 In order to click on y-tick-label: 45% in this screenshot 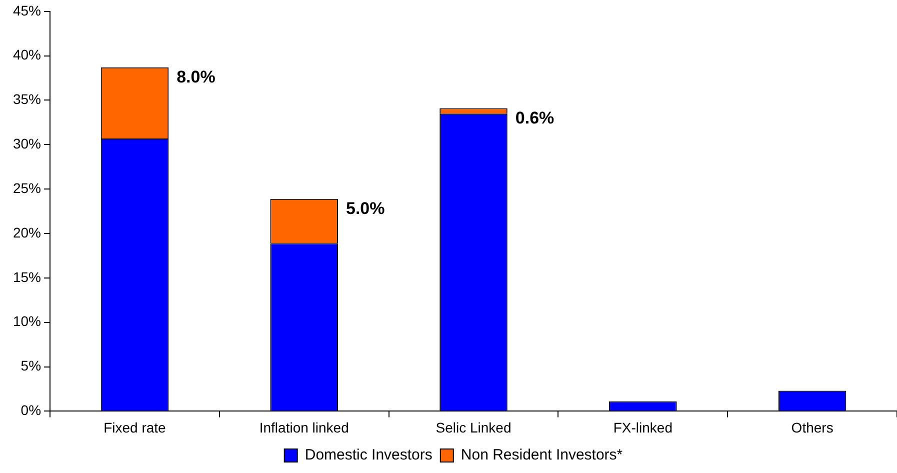, I will do `click(27, 10)`.